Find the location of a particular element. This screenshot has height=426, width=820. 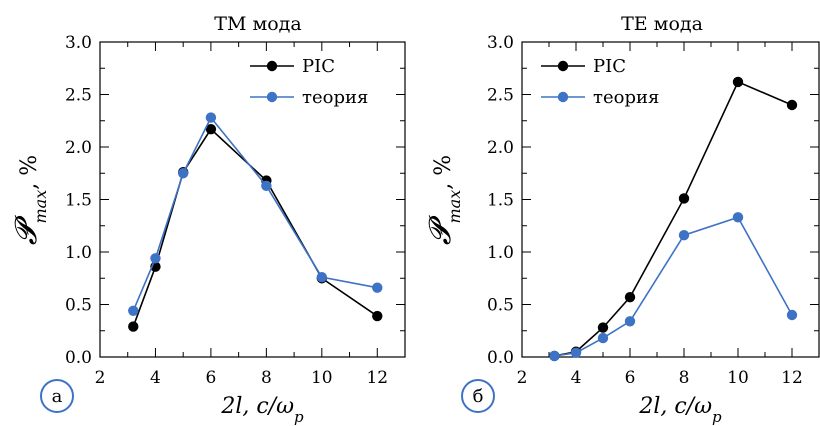

panel-badge-label: б is located at coordinates (478, 396).